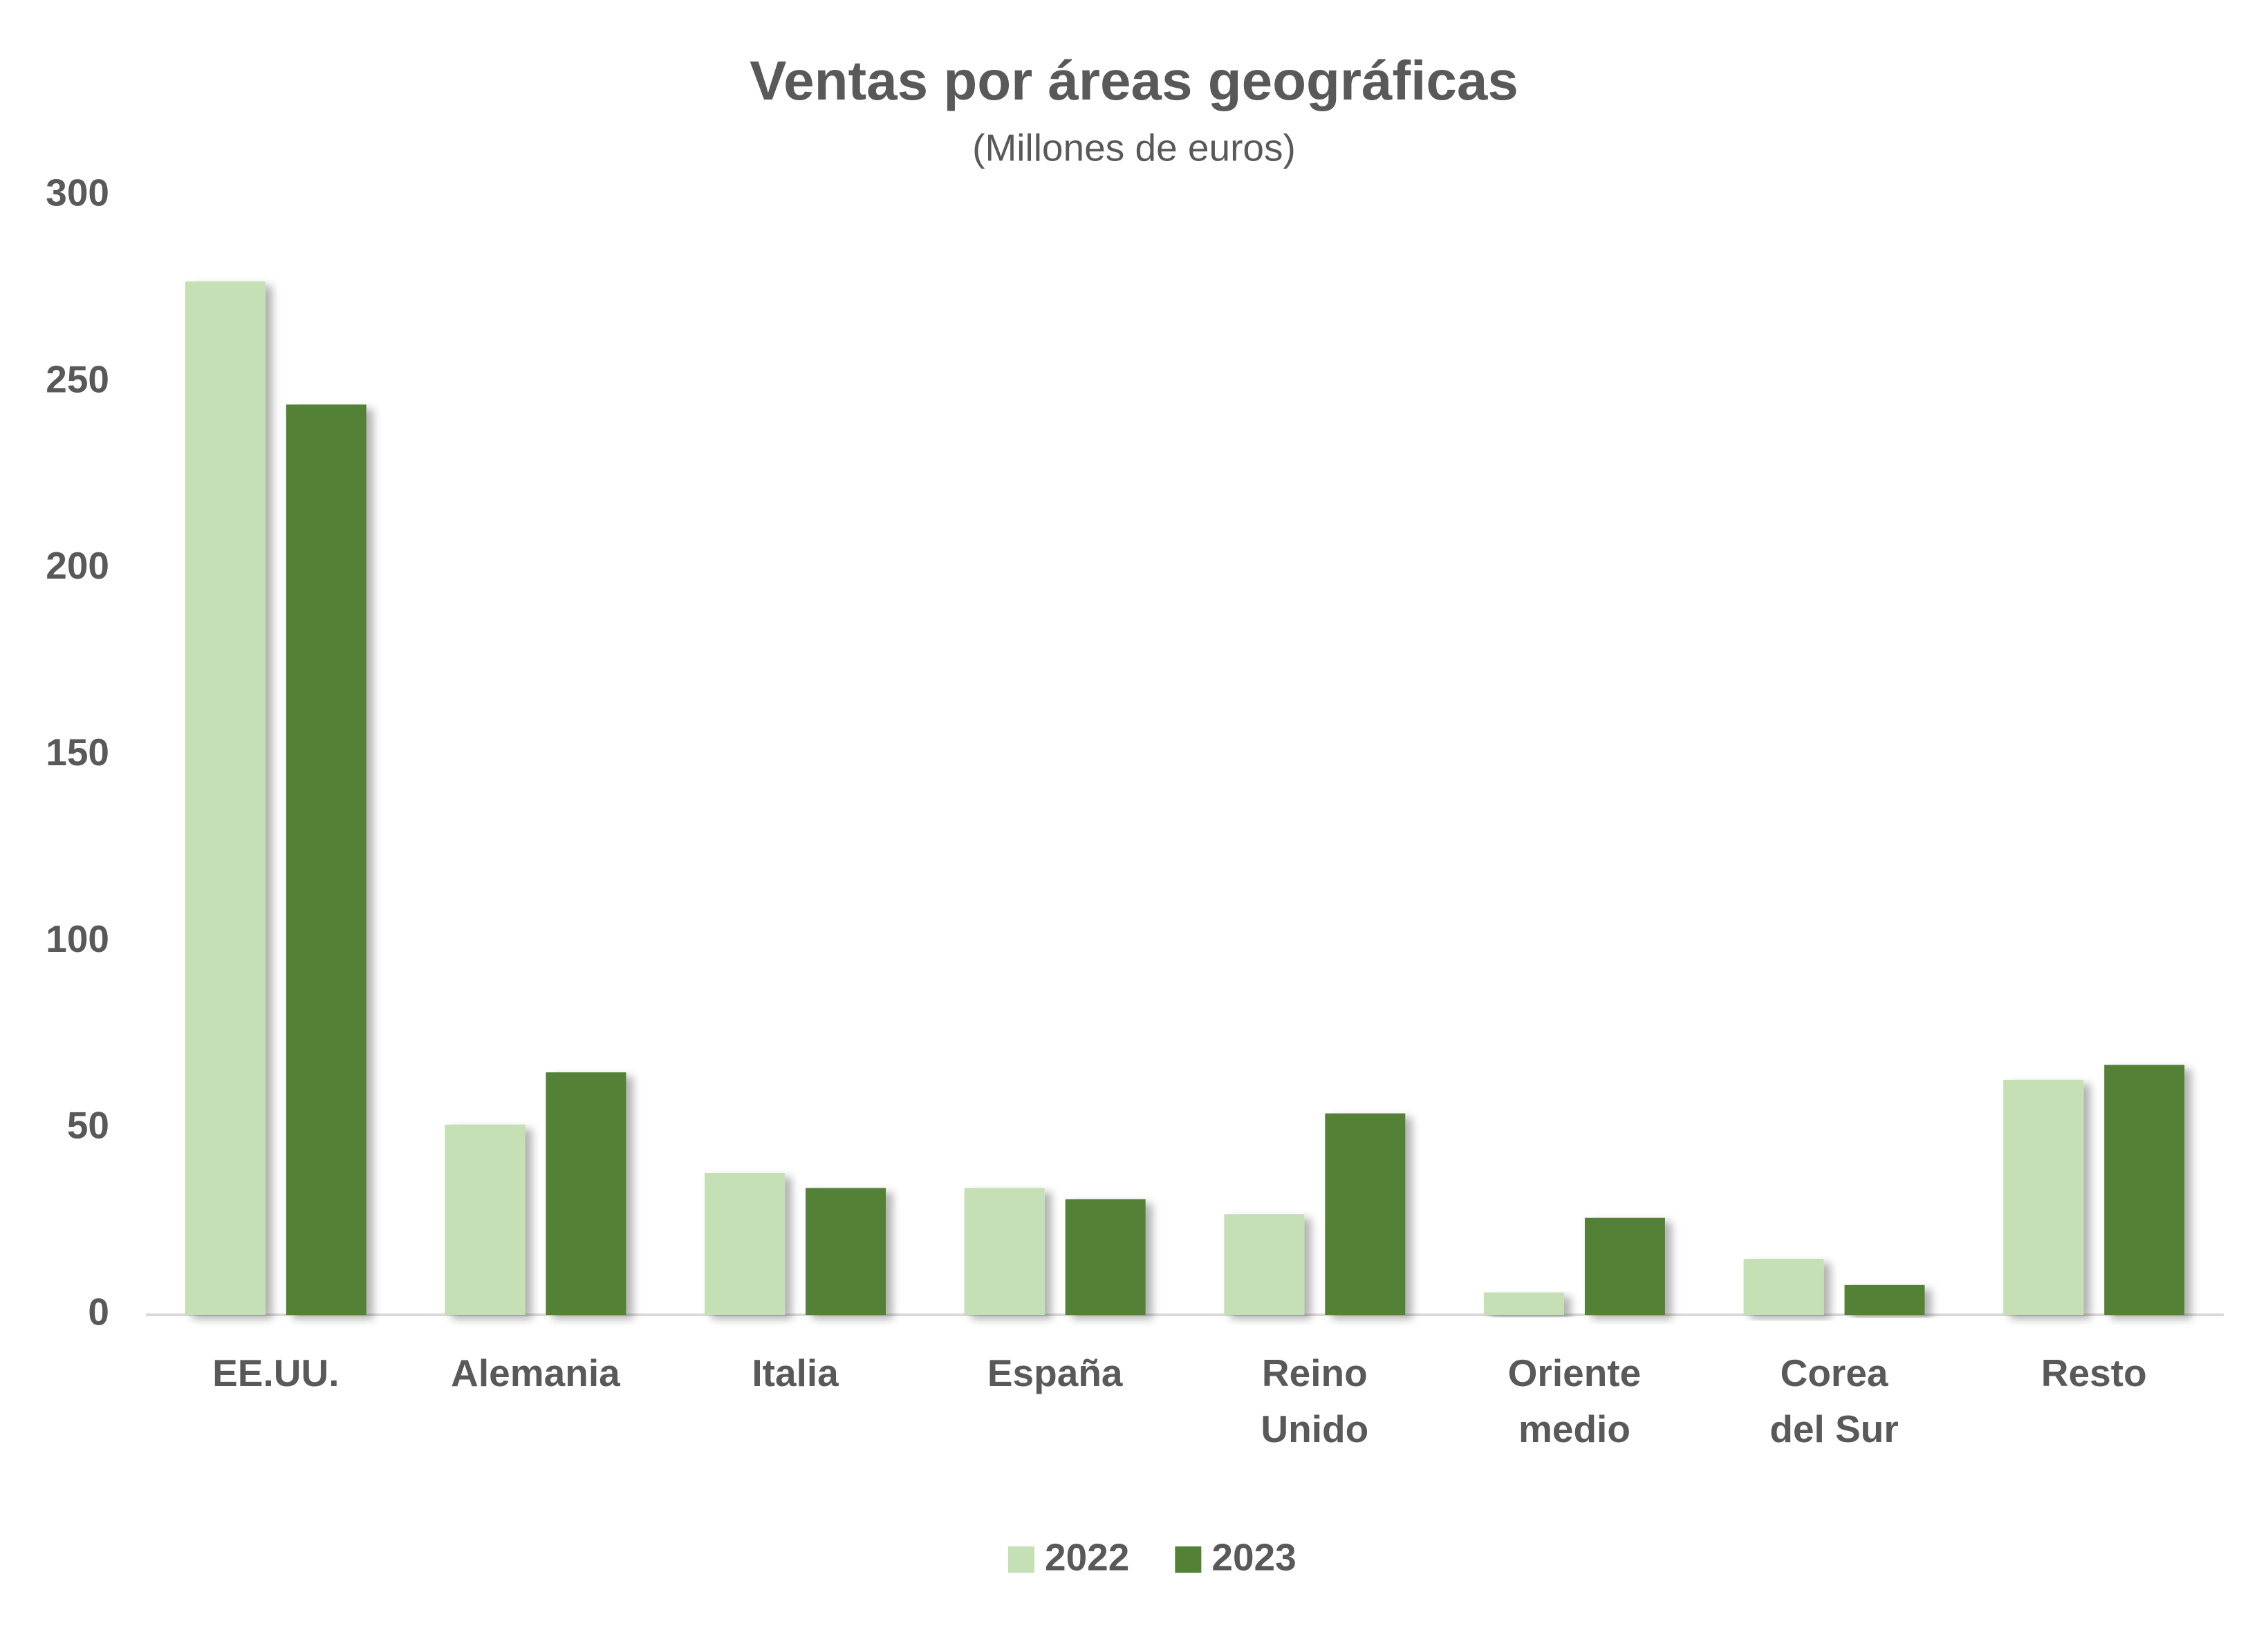 The height and width of the screenshot is (1628, 2268). Describe the element at coordinates (1253, 1557) in the screenshot. I see `legend-label: 2023` at that location.